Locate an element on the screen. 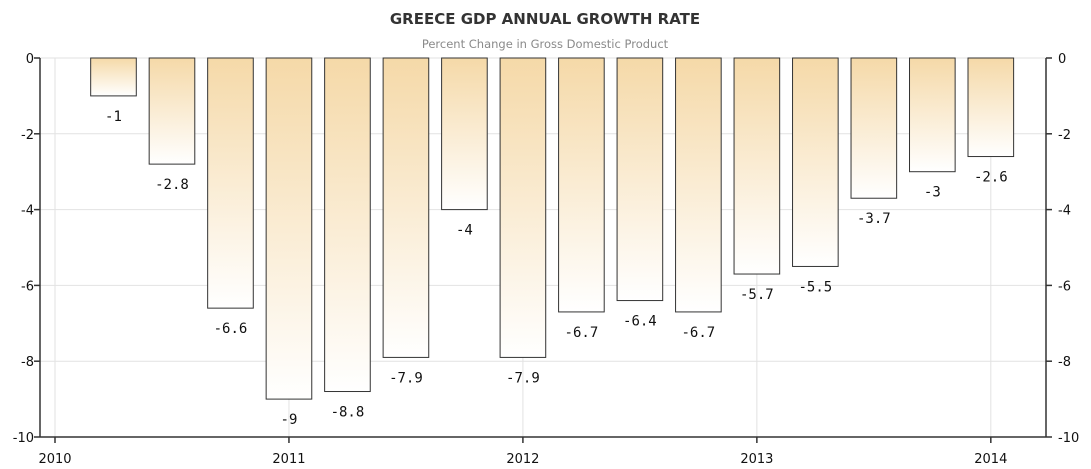 This screenshot has height=469, width=1091. x-tick-label: 2010 is located at coordinates (54, 459).